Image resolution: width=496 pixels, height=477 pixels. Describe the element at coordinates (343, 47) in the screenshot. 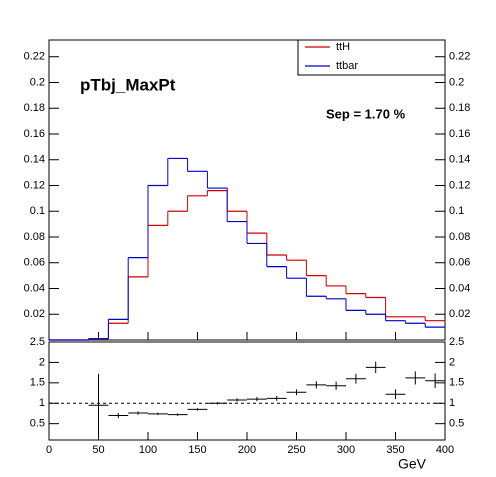

I see `legend-label: ttH` at that location.